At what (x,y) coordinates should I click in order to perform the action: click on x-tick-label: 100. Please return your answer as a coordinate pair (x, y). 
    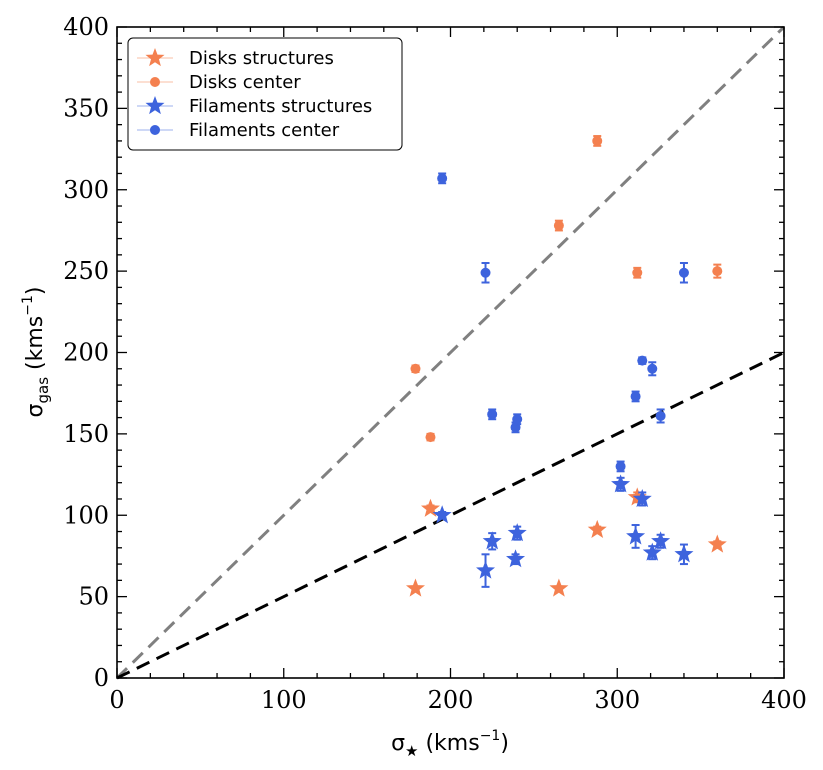
    Looking at the image, I should click on (284, 700).